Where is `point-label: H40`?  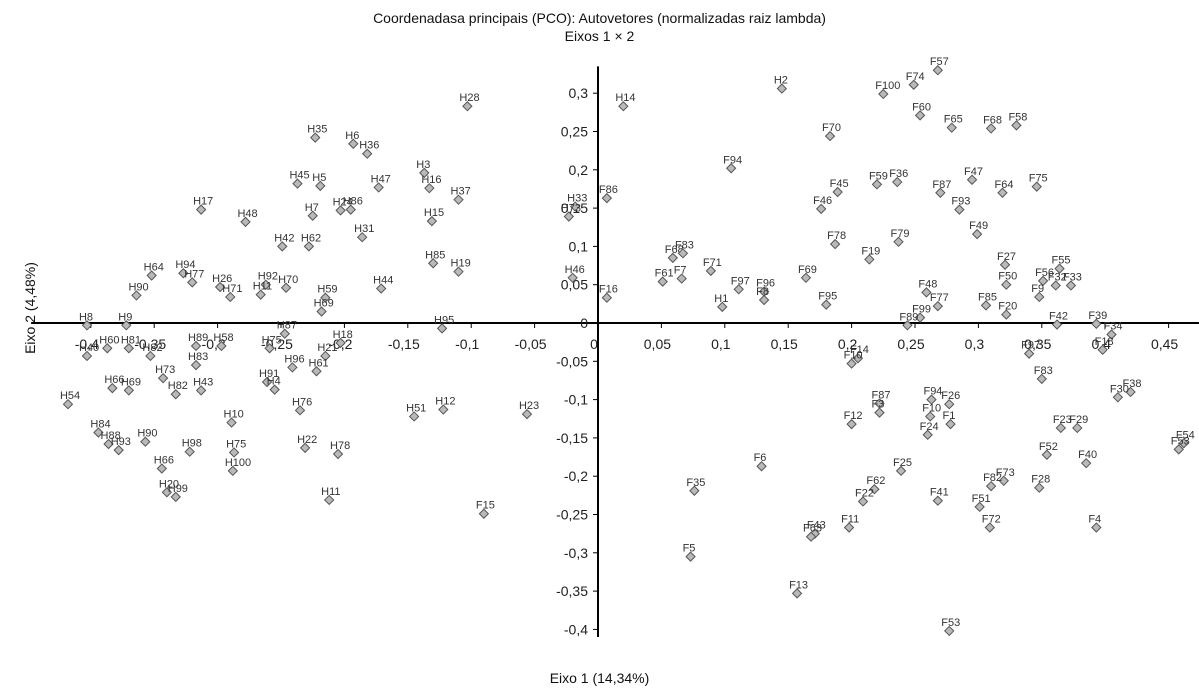
point-label: H40 is located at coordinates (89, 348).